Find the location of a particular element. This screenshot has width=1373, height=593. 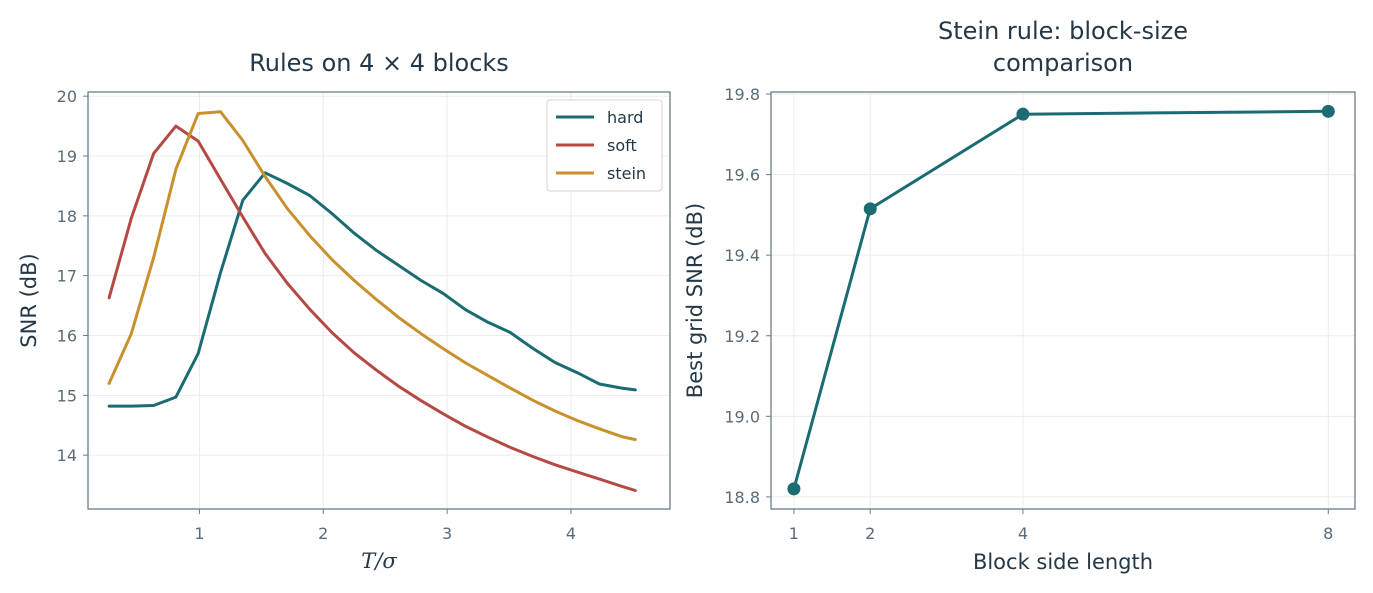

y-tick-label: 18 is located at coordinates (67, 216).